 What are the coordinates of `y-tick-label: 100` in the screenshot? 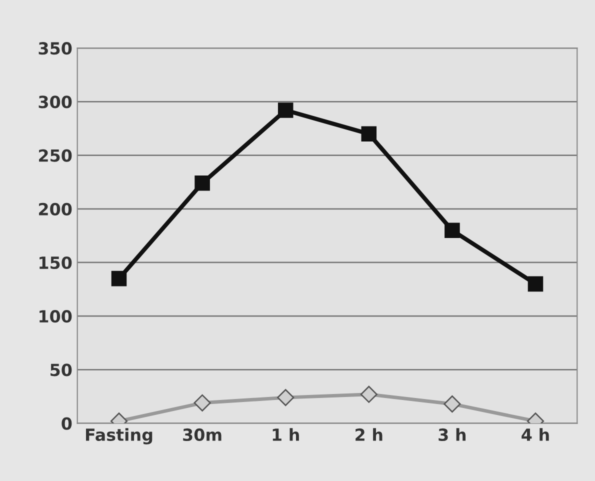 It's located at (56, 316).